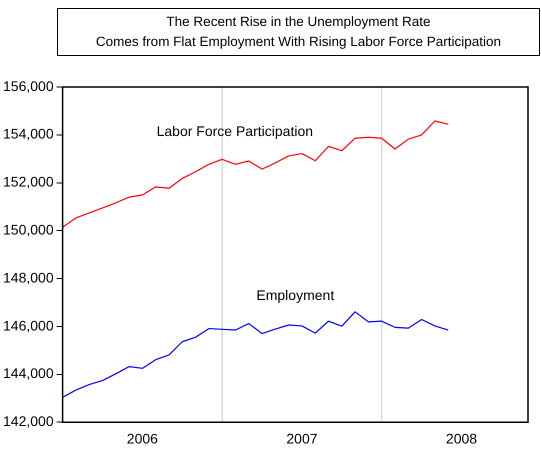  Describe the element at coordinates (28, 277) in the screenshot. I see `y-tick-label: 148,000` at that location.